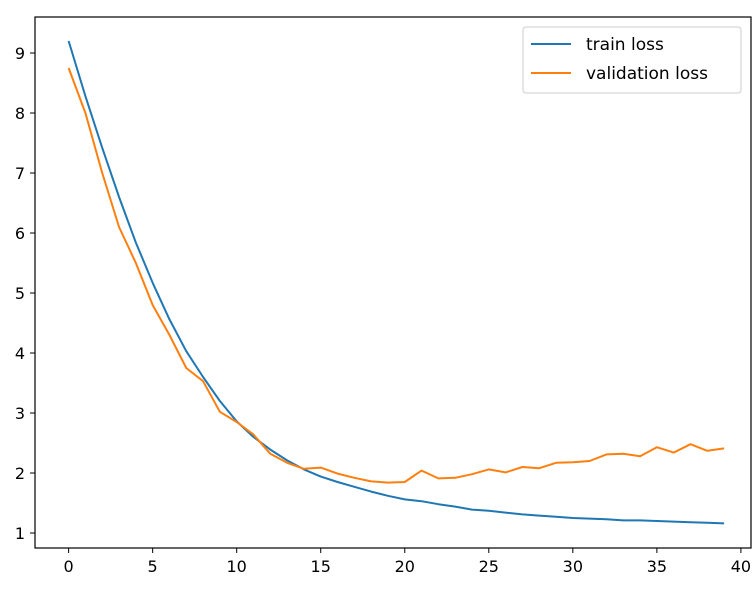 Image resolution: width=753 pixels, height=592 pixels. Describe the element at coordinates (69, 566) in the screenshot. I see `x-tick-label: 0` at that location.